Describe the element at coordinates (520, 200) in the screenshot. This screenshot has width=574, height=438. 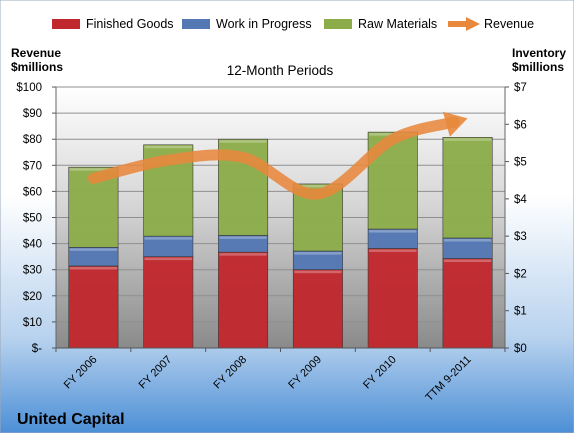
I see `right-axis-tick-label: $4` at that location.